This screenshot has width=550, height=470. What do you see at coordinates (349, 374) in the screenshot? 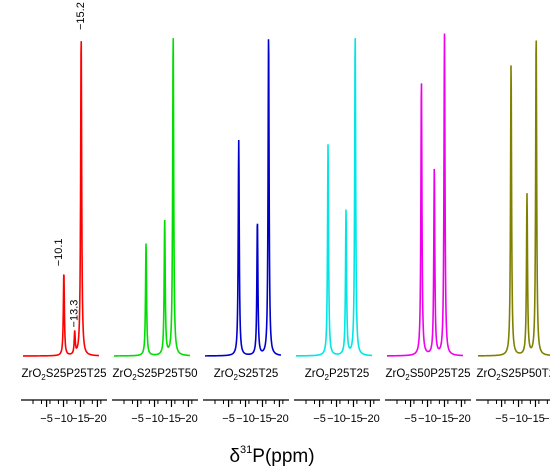
I see `series-label-rest: P25T25` at bounding box center [349, 374].